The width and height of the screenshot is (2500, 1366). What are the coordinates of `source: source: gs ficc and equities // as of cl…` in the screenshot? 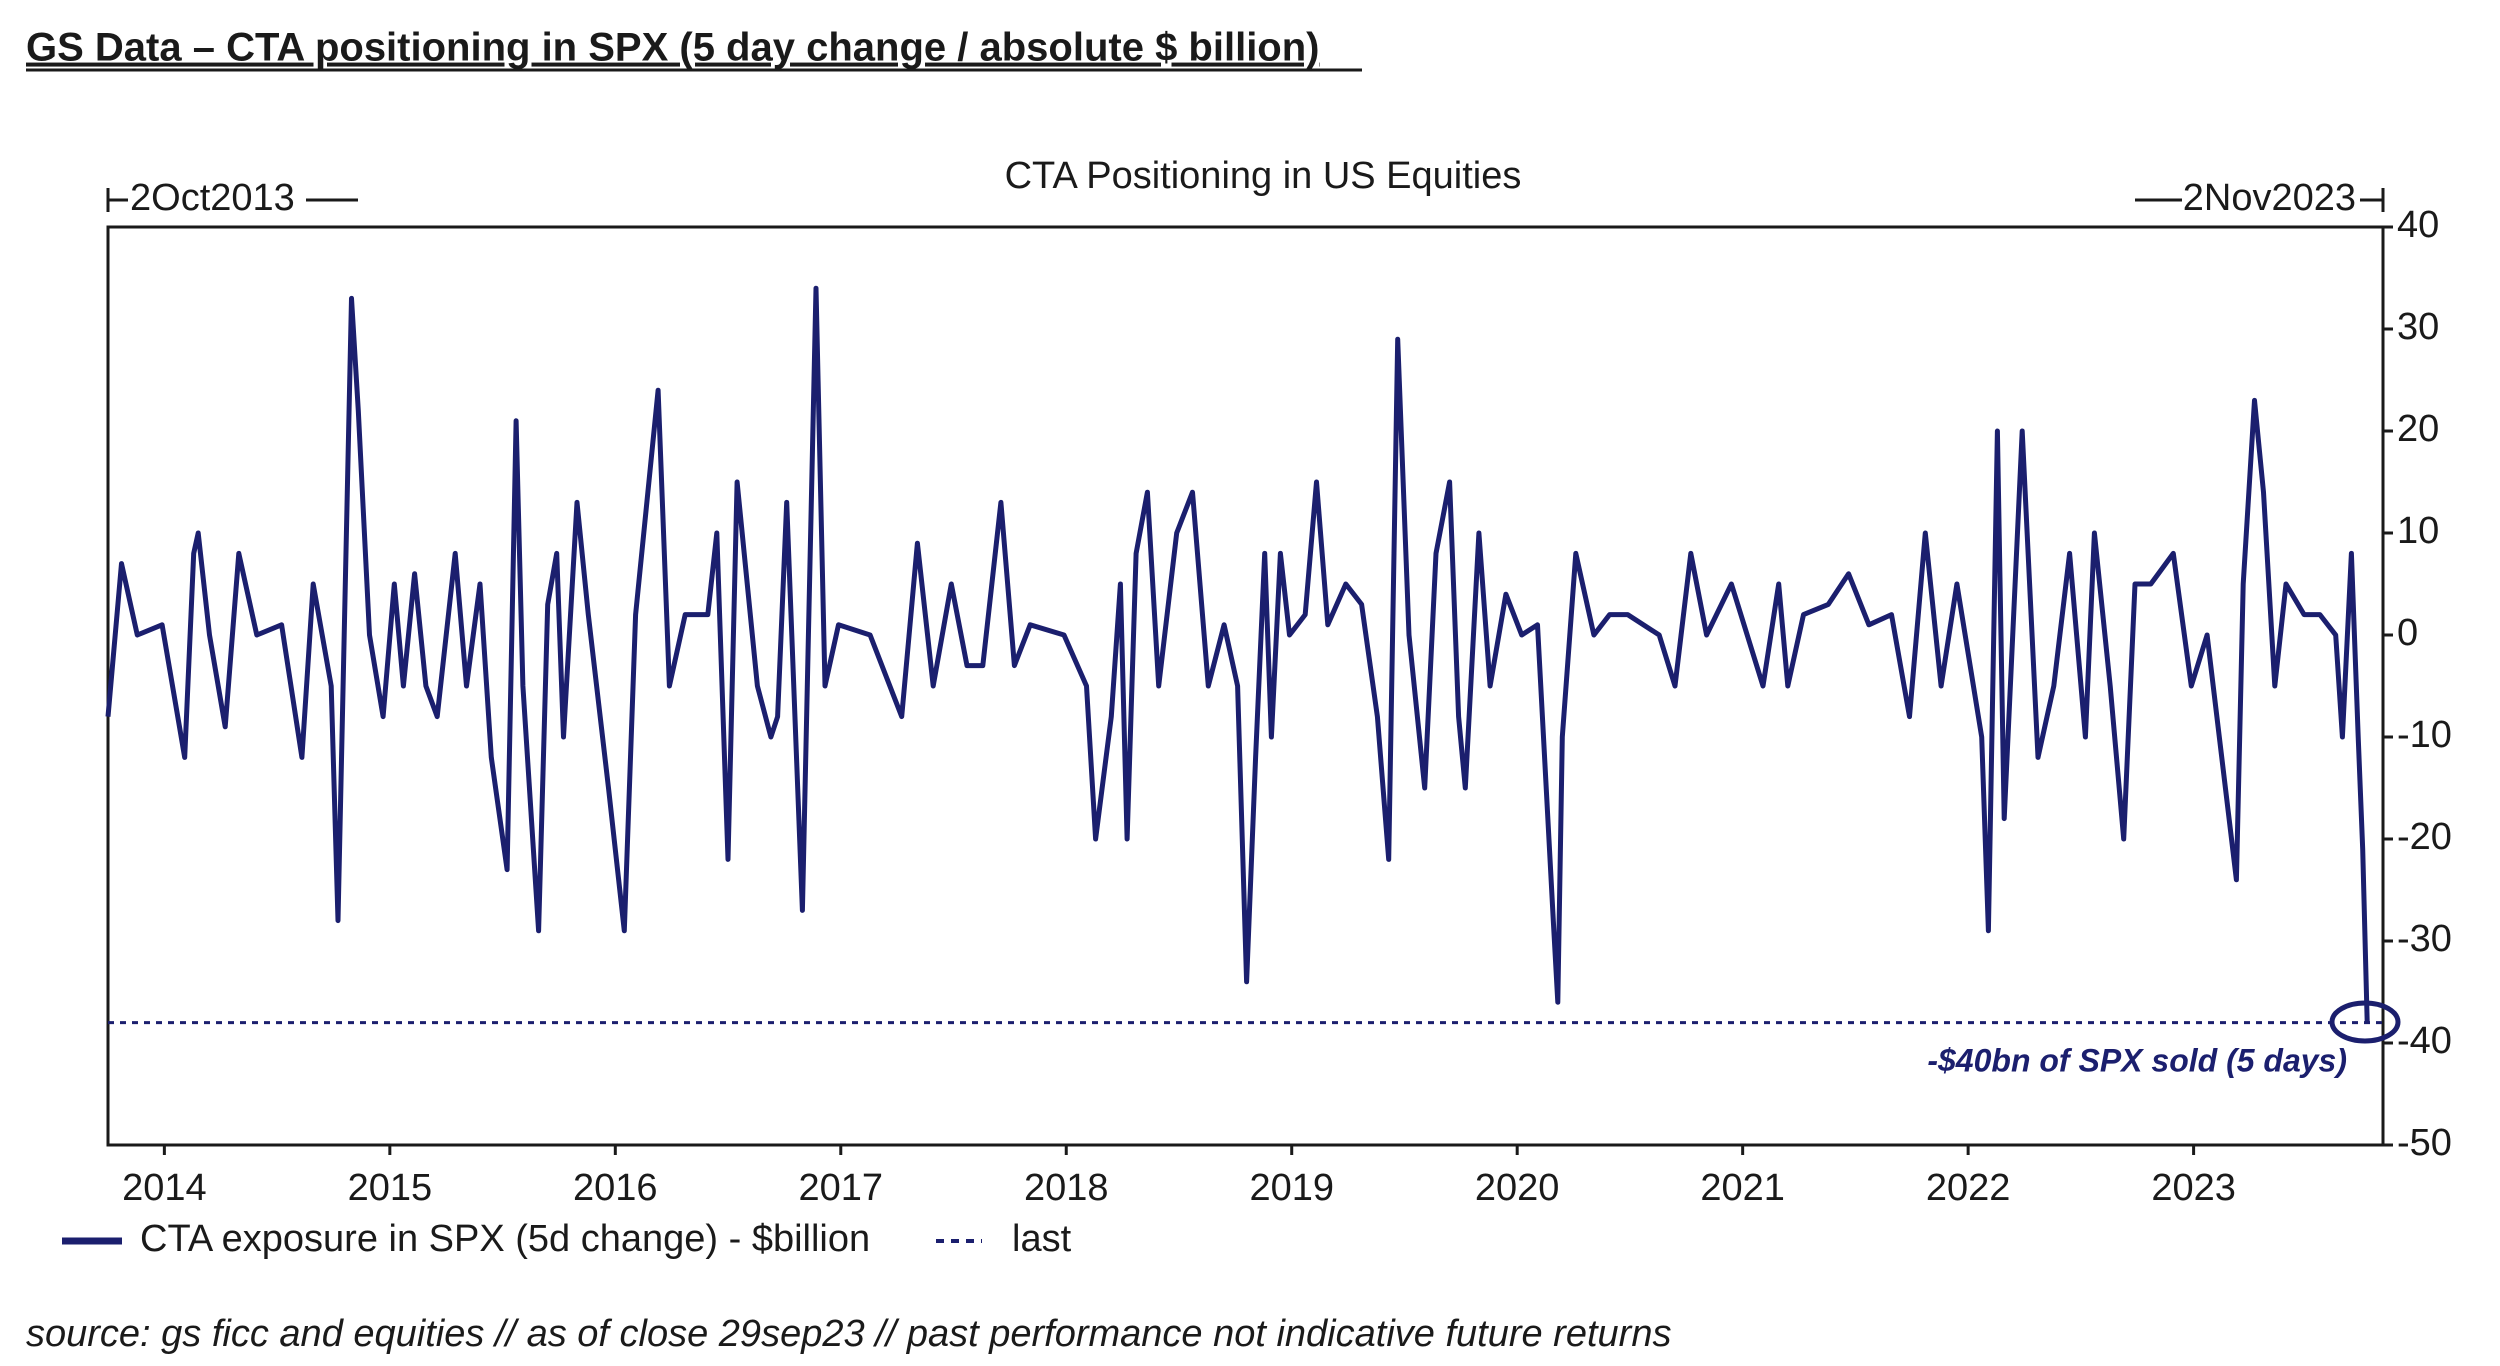 It's located at (848, 1334).